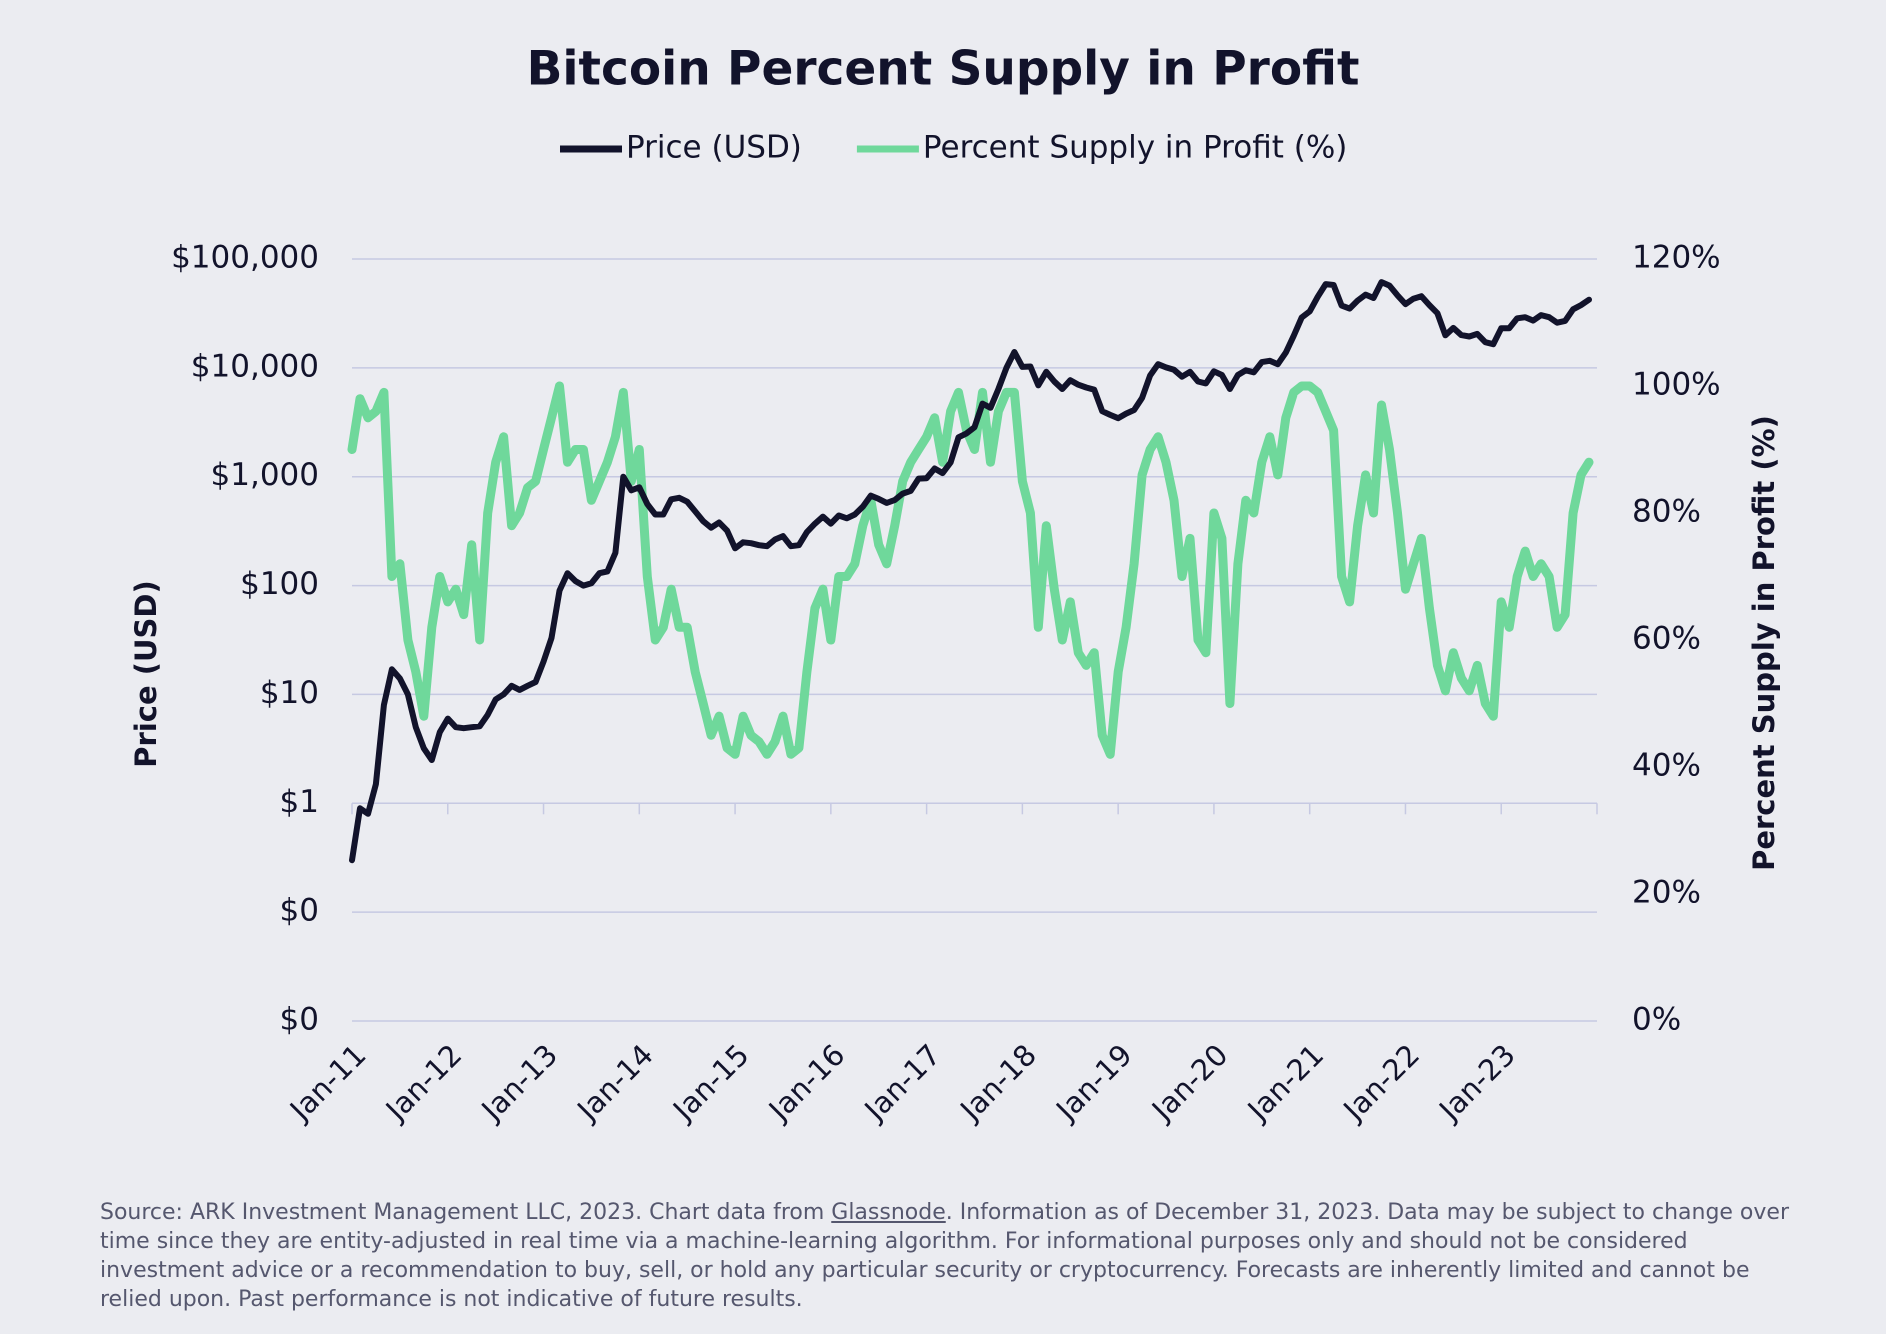  Describe the element at coordinates (997, 1083) in the screenshot. I see `x-tick-label: Jan-18` at that location.